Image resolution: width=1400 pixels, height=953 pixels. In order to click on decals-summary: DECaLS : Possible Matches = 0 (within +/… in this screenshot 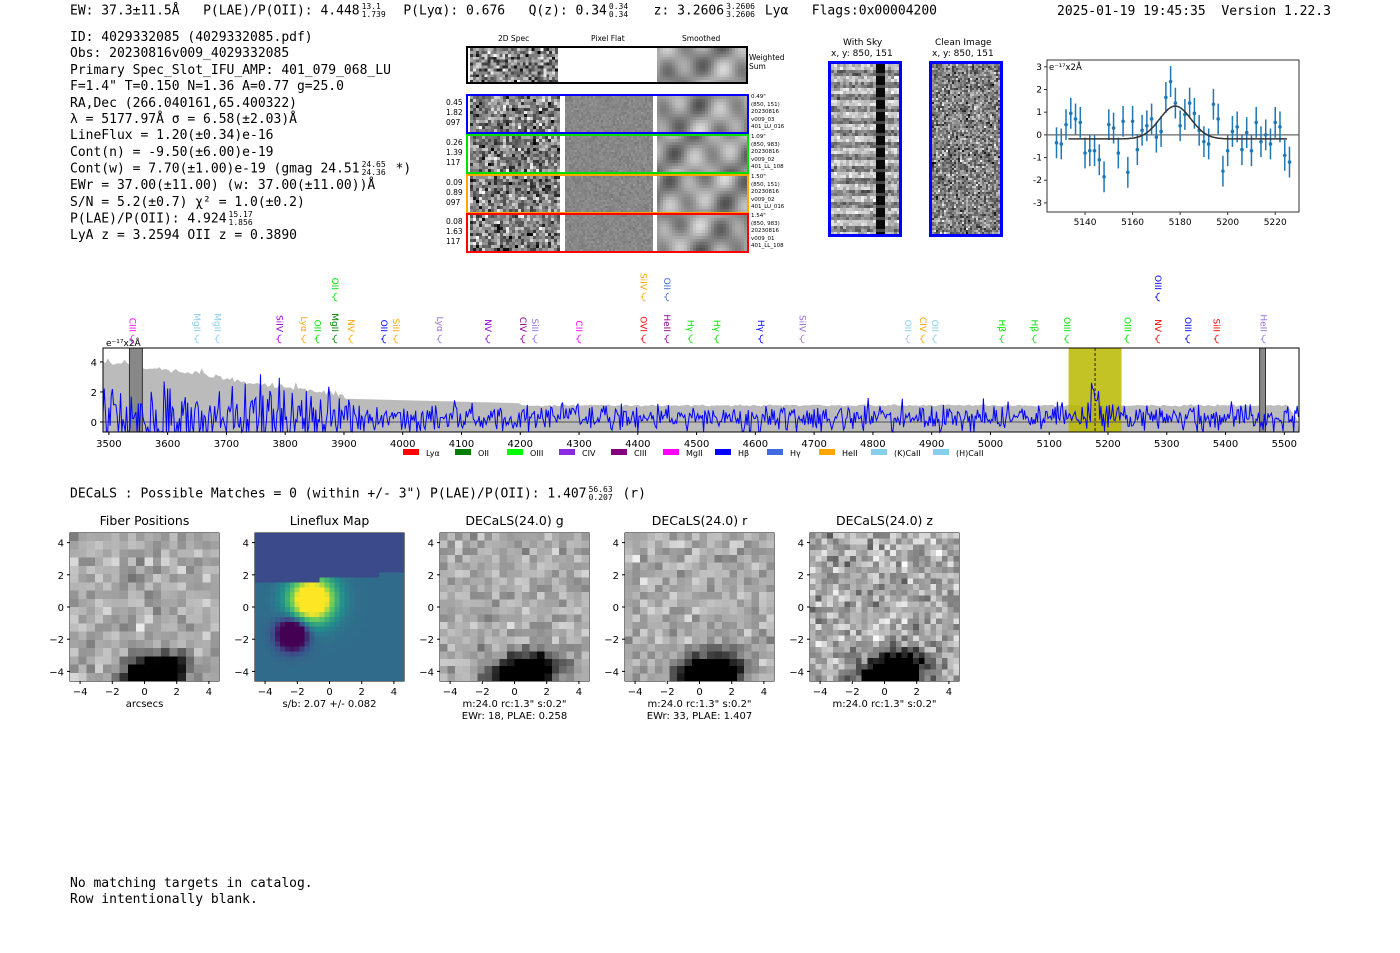, I will do `click(328, 494)`.